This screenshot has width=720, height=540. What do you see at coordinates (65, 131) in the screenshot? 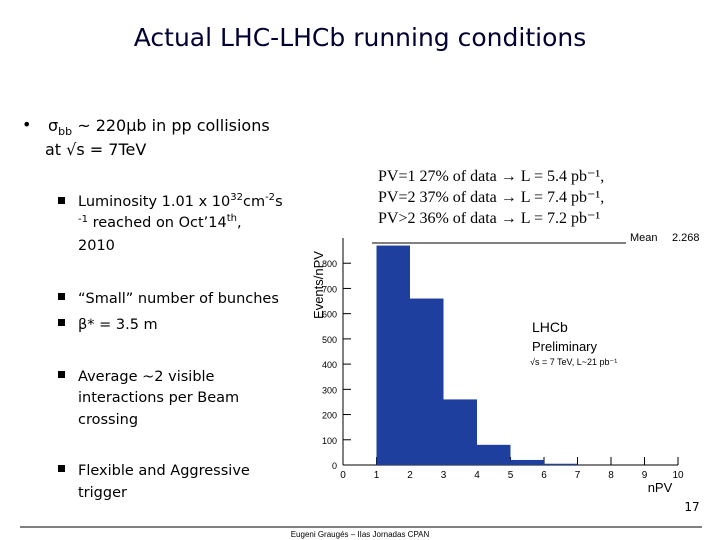
I see `subscript: bb` at bounding box center [65, 131].